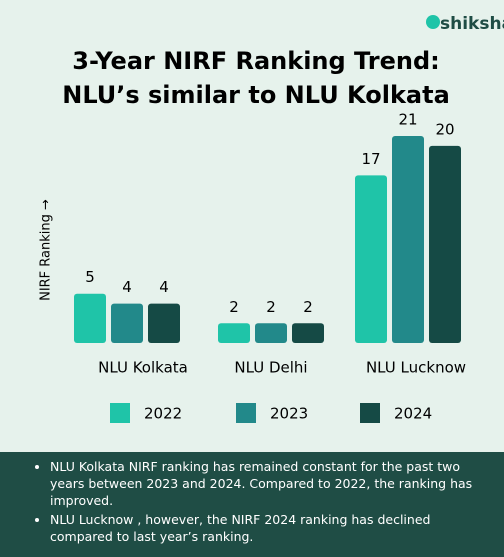 This screenshot has width=504, height=557. I want to click on y-axis-label: NIRF Ranking →, so click(46, 250).